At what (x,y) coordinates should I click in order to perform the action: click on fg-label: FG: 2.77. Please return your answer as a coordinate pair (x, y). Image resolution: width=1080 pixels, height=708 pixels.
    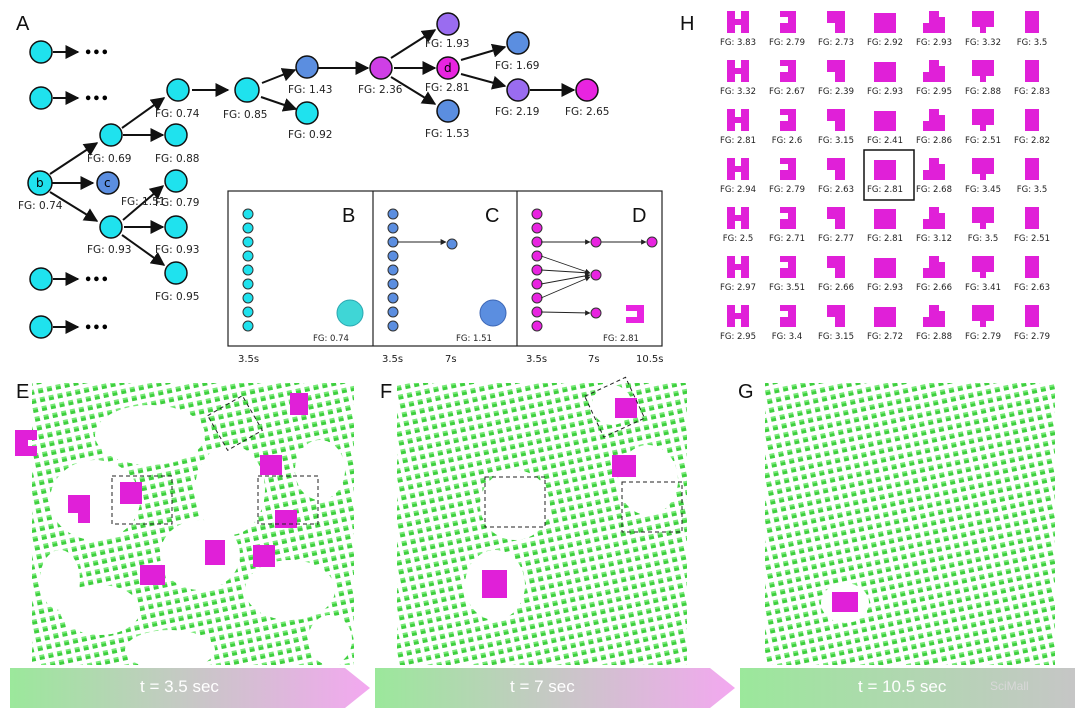
    Looking at the image, I should click on (836, 239).